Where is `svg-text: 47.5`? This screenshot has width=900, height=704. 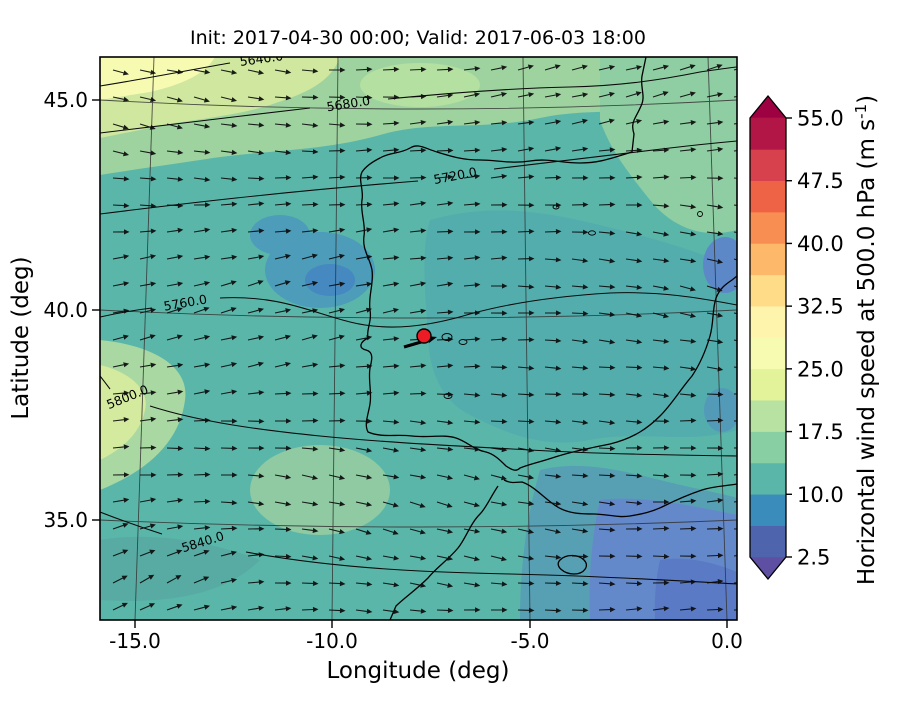 svg-text: 47.5 is located at coordinates (820, 181).